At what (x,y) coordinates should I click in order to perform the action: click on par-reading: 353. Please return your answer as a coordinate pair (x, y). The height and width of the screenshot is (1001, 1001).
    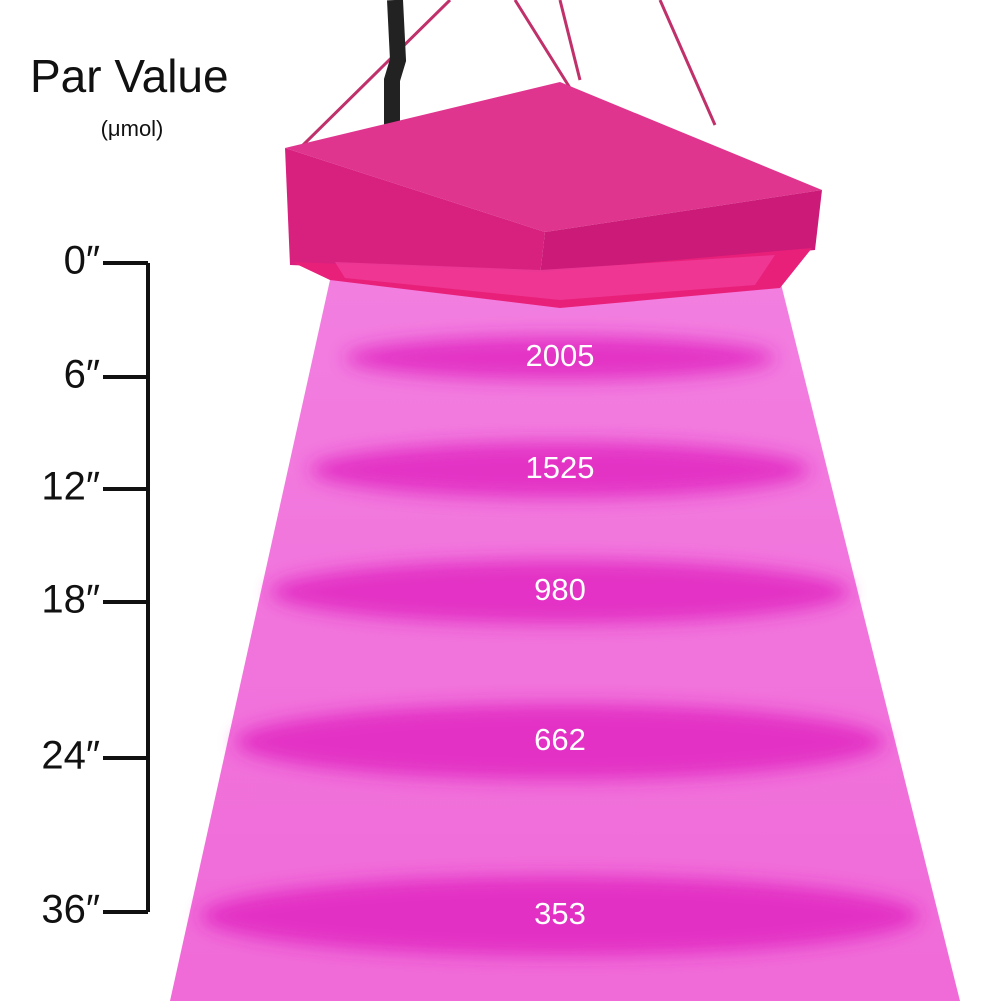
    Looking at the image, I should click on (560, 913).